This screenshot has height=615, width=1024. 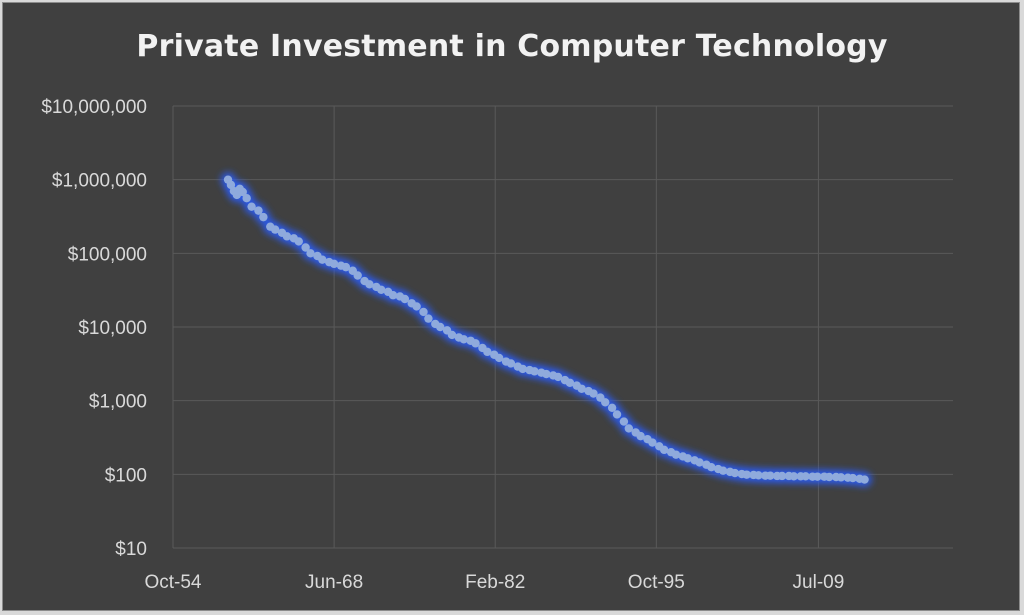 I want to click on x-axis-tick-labels: Oct-54 Jun-68 Feb-82 Oct-95 Jul-09, so click(x=494, y=582).